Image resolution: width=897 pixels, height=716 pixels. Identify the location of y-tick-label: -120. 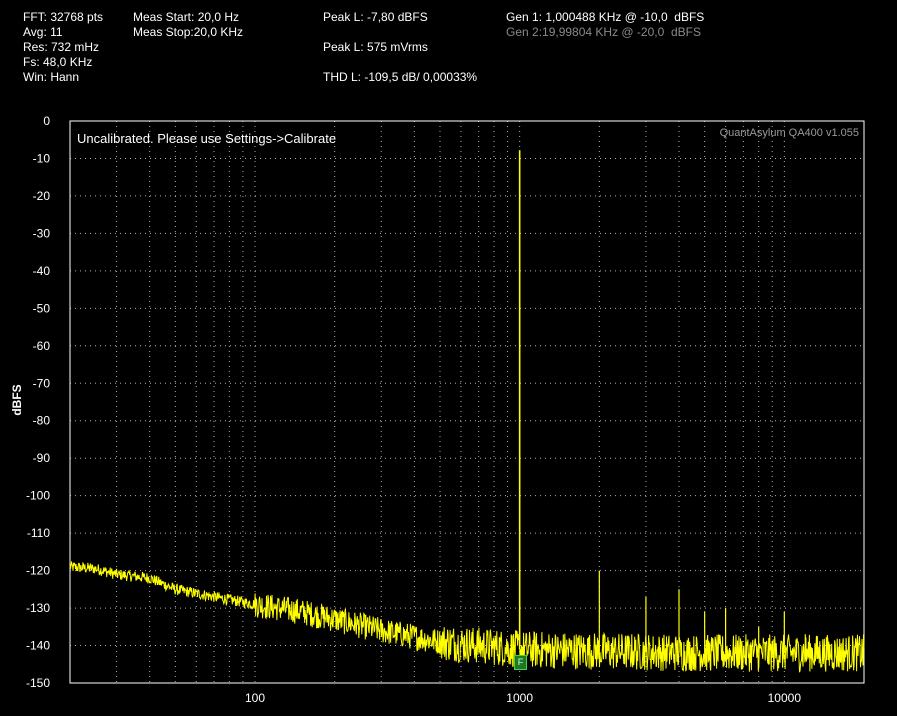
(38, 571).